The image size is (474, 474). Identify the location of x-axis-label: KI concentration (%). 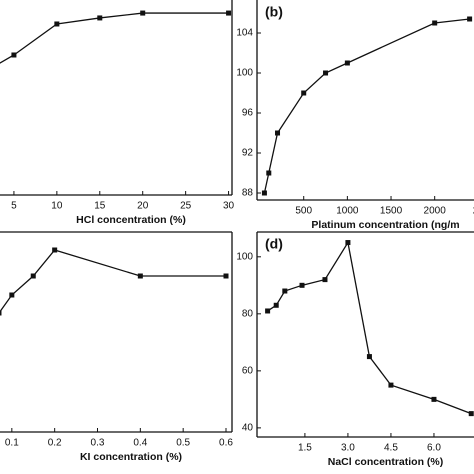
(131, 457).